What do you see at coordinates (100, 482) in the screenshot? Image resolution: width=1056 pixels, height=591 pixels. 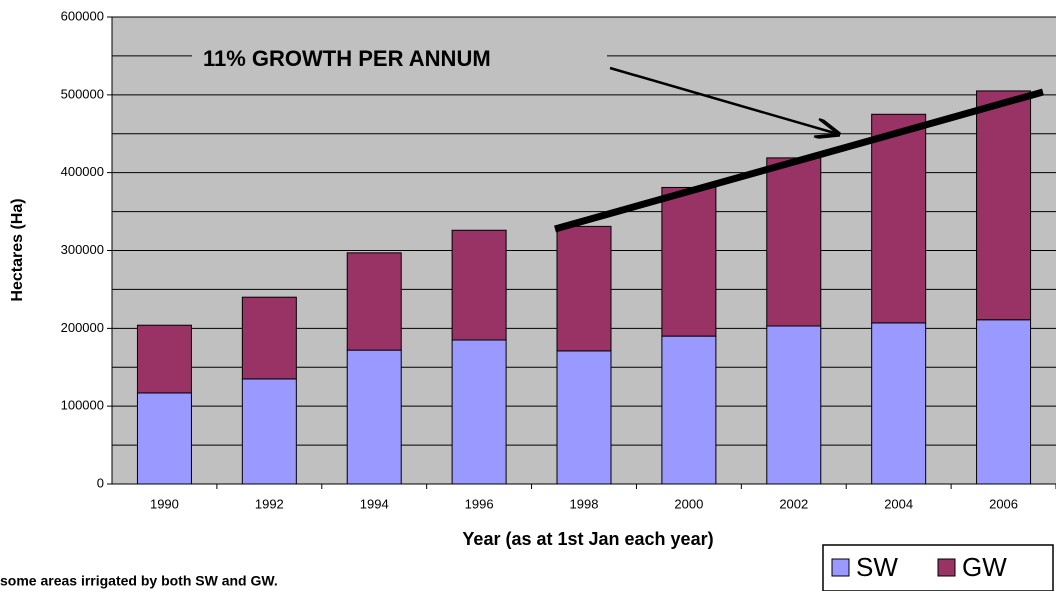 I see `y-tick-label: 0` at bounding box center [100, 482].